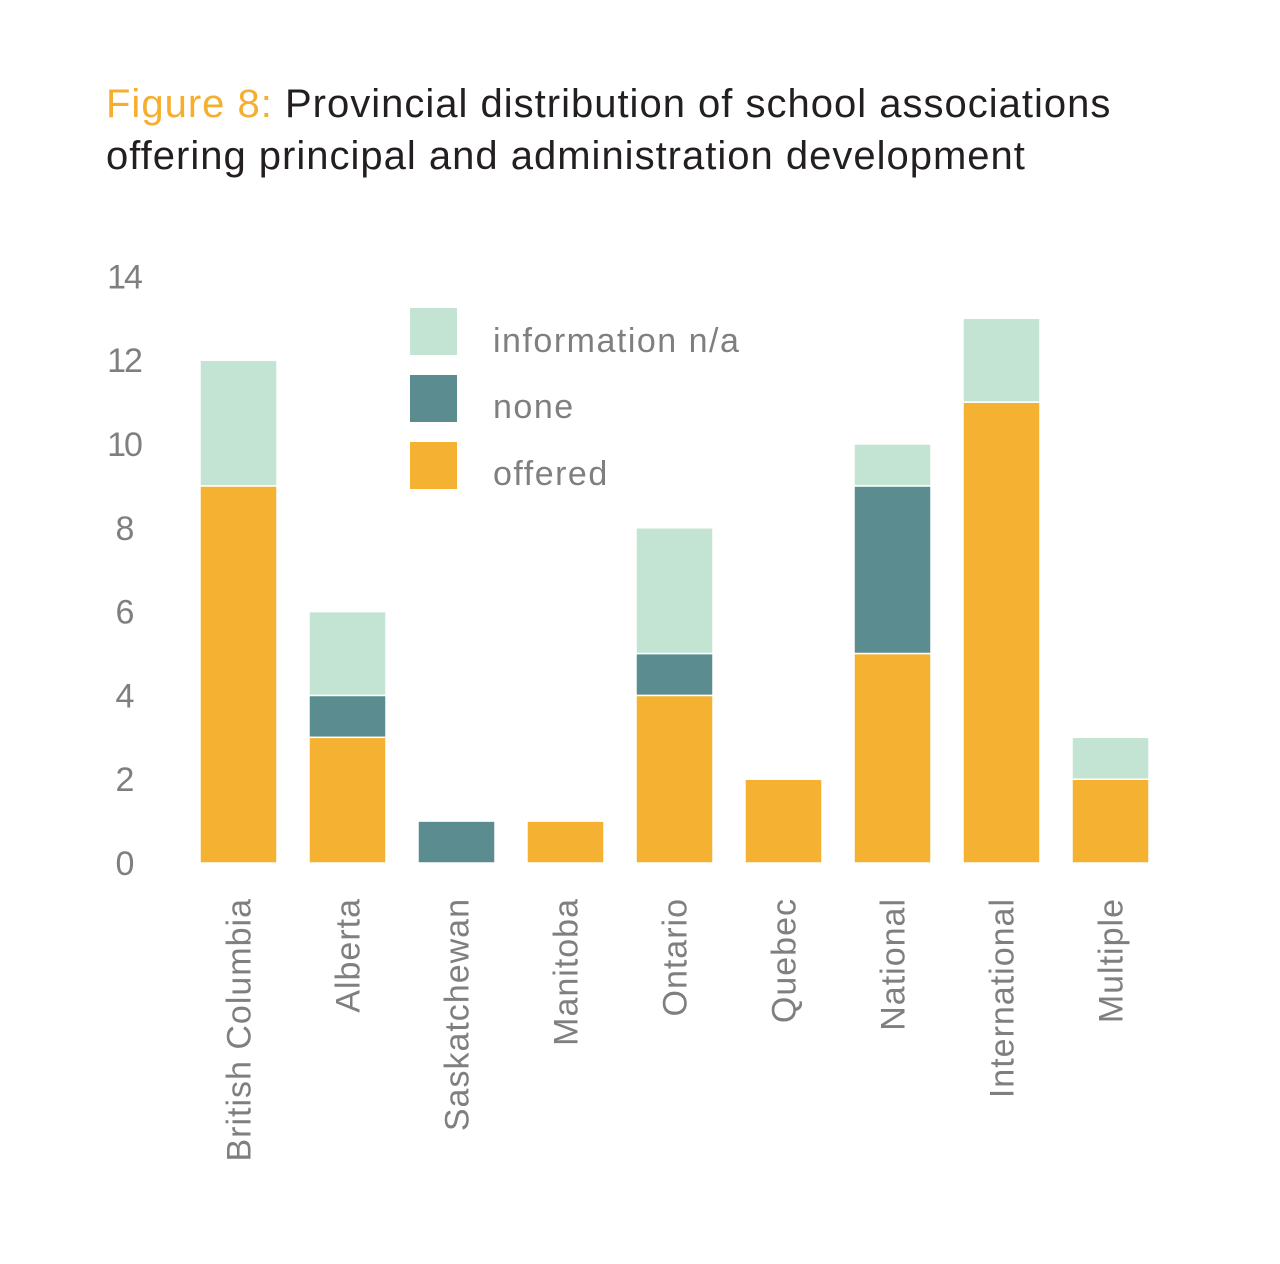  Describe the element at coordinates (124, 445) in the screenshot. I see `y-tick-label: 10` at that location.